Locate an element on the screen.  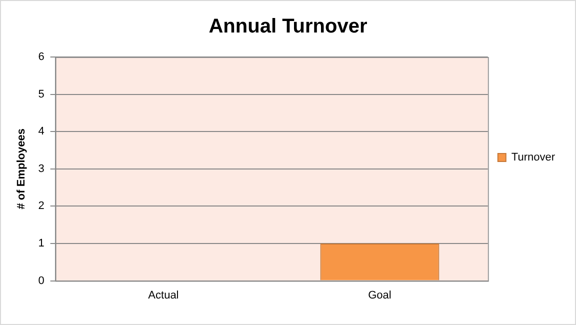
y-tick-label: 3 is located at coordinates (41, 168).